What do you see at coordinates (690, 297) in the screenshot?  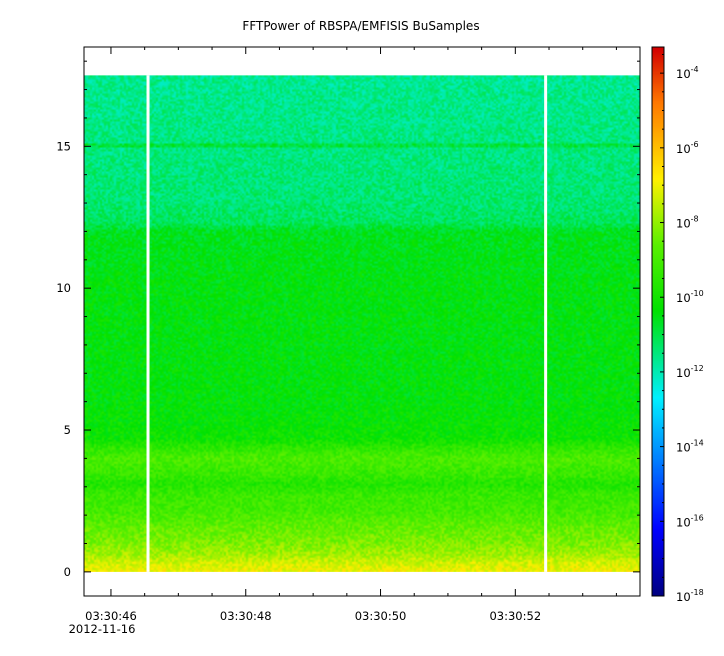 I see `colorbar-tick-label: 10⁻¹⁰` at bounding box center [690, 297].